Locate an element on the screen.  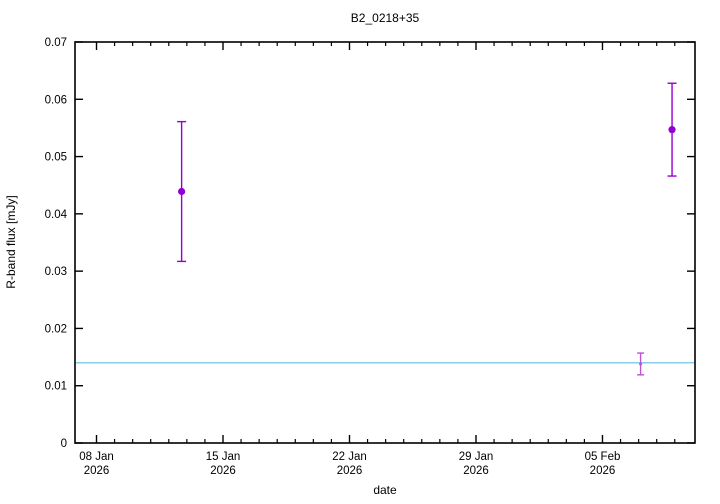
x-tick-label: 08 Jan is located at coordinates (96, 457).